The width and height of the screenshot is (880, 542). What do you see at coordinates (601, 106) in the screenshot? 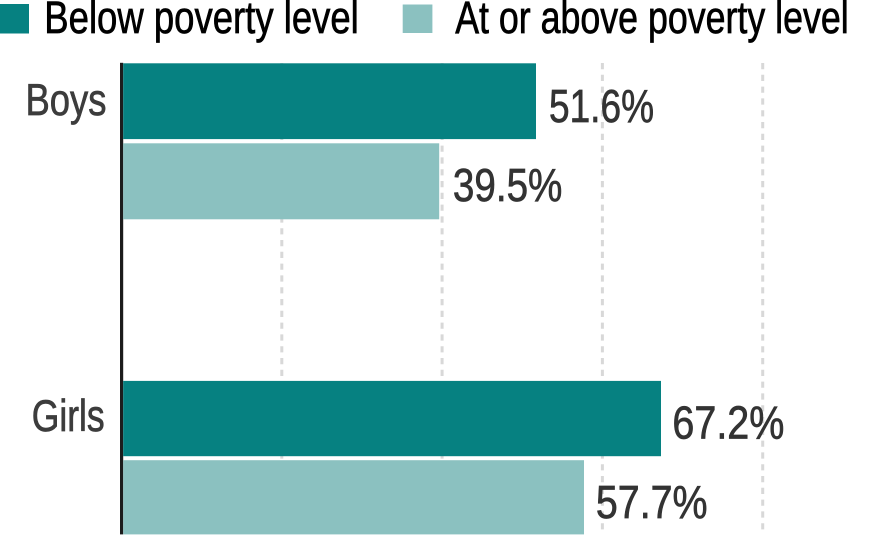
I see `svg-text: 51.6%` at bounding box center [601, 106].